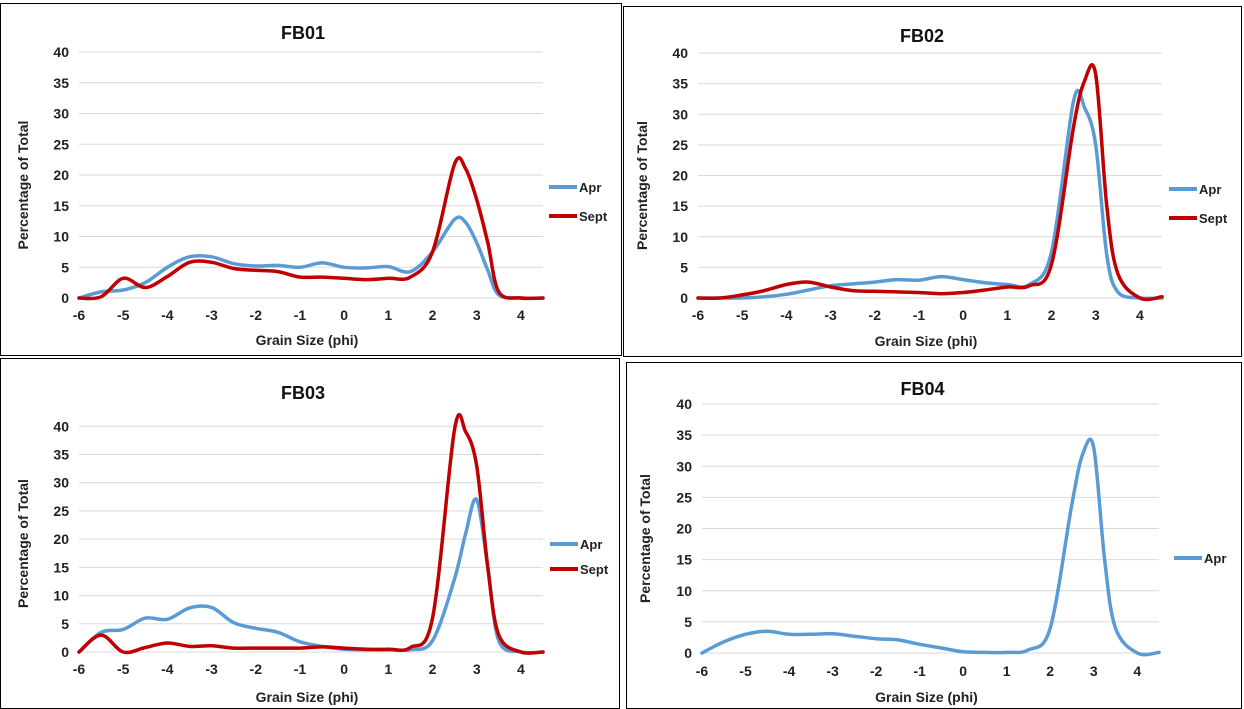 This screenshot has width=1244, height=709. I want to click on chart-title: FB02, so click(922, 36).